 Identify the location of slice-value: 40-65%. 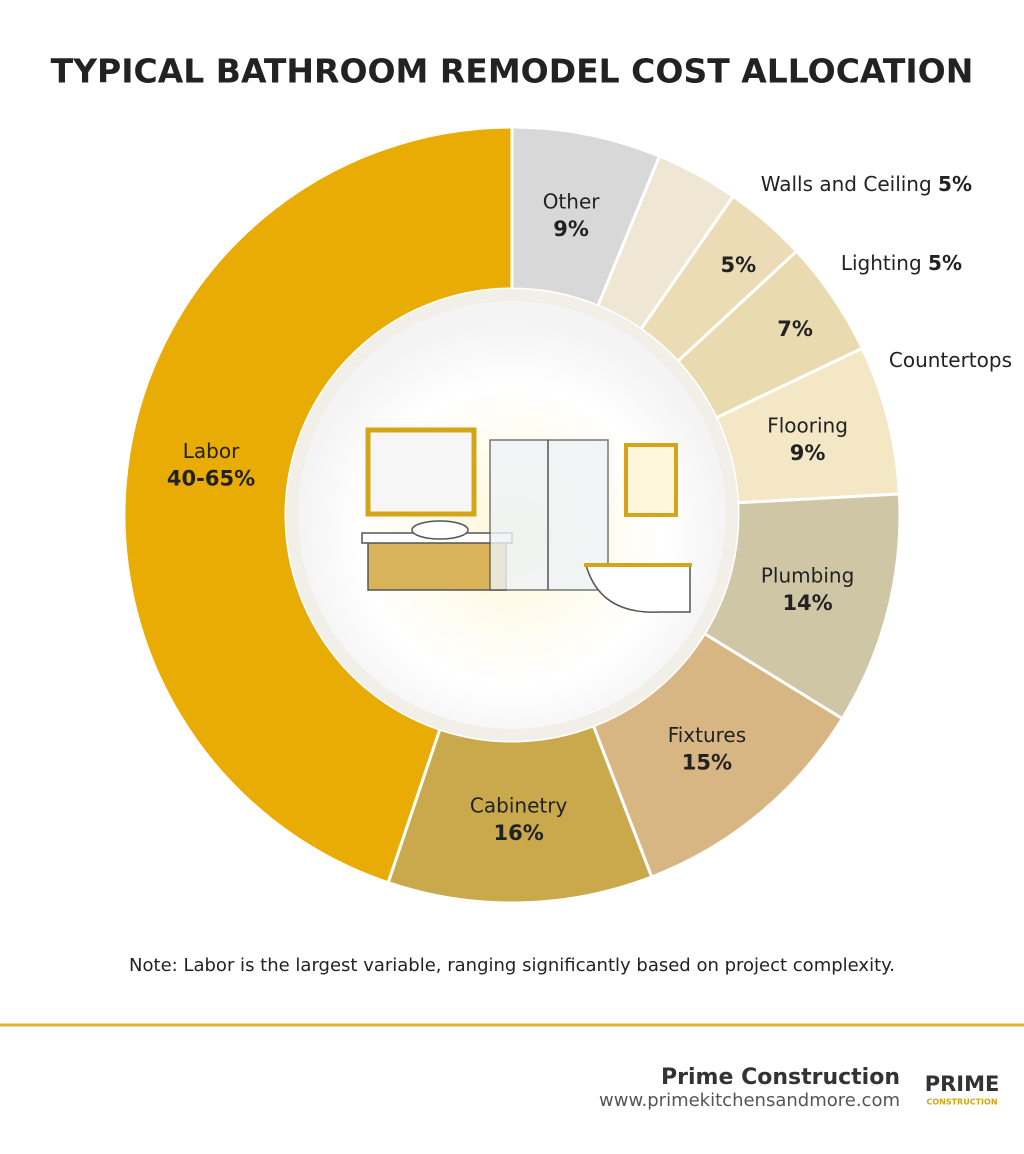
(211, 479).